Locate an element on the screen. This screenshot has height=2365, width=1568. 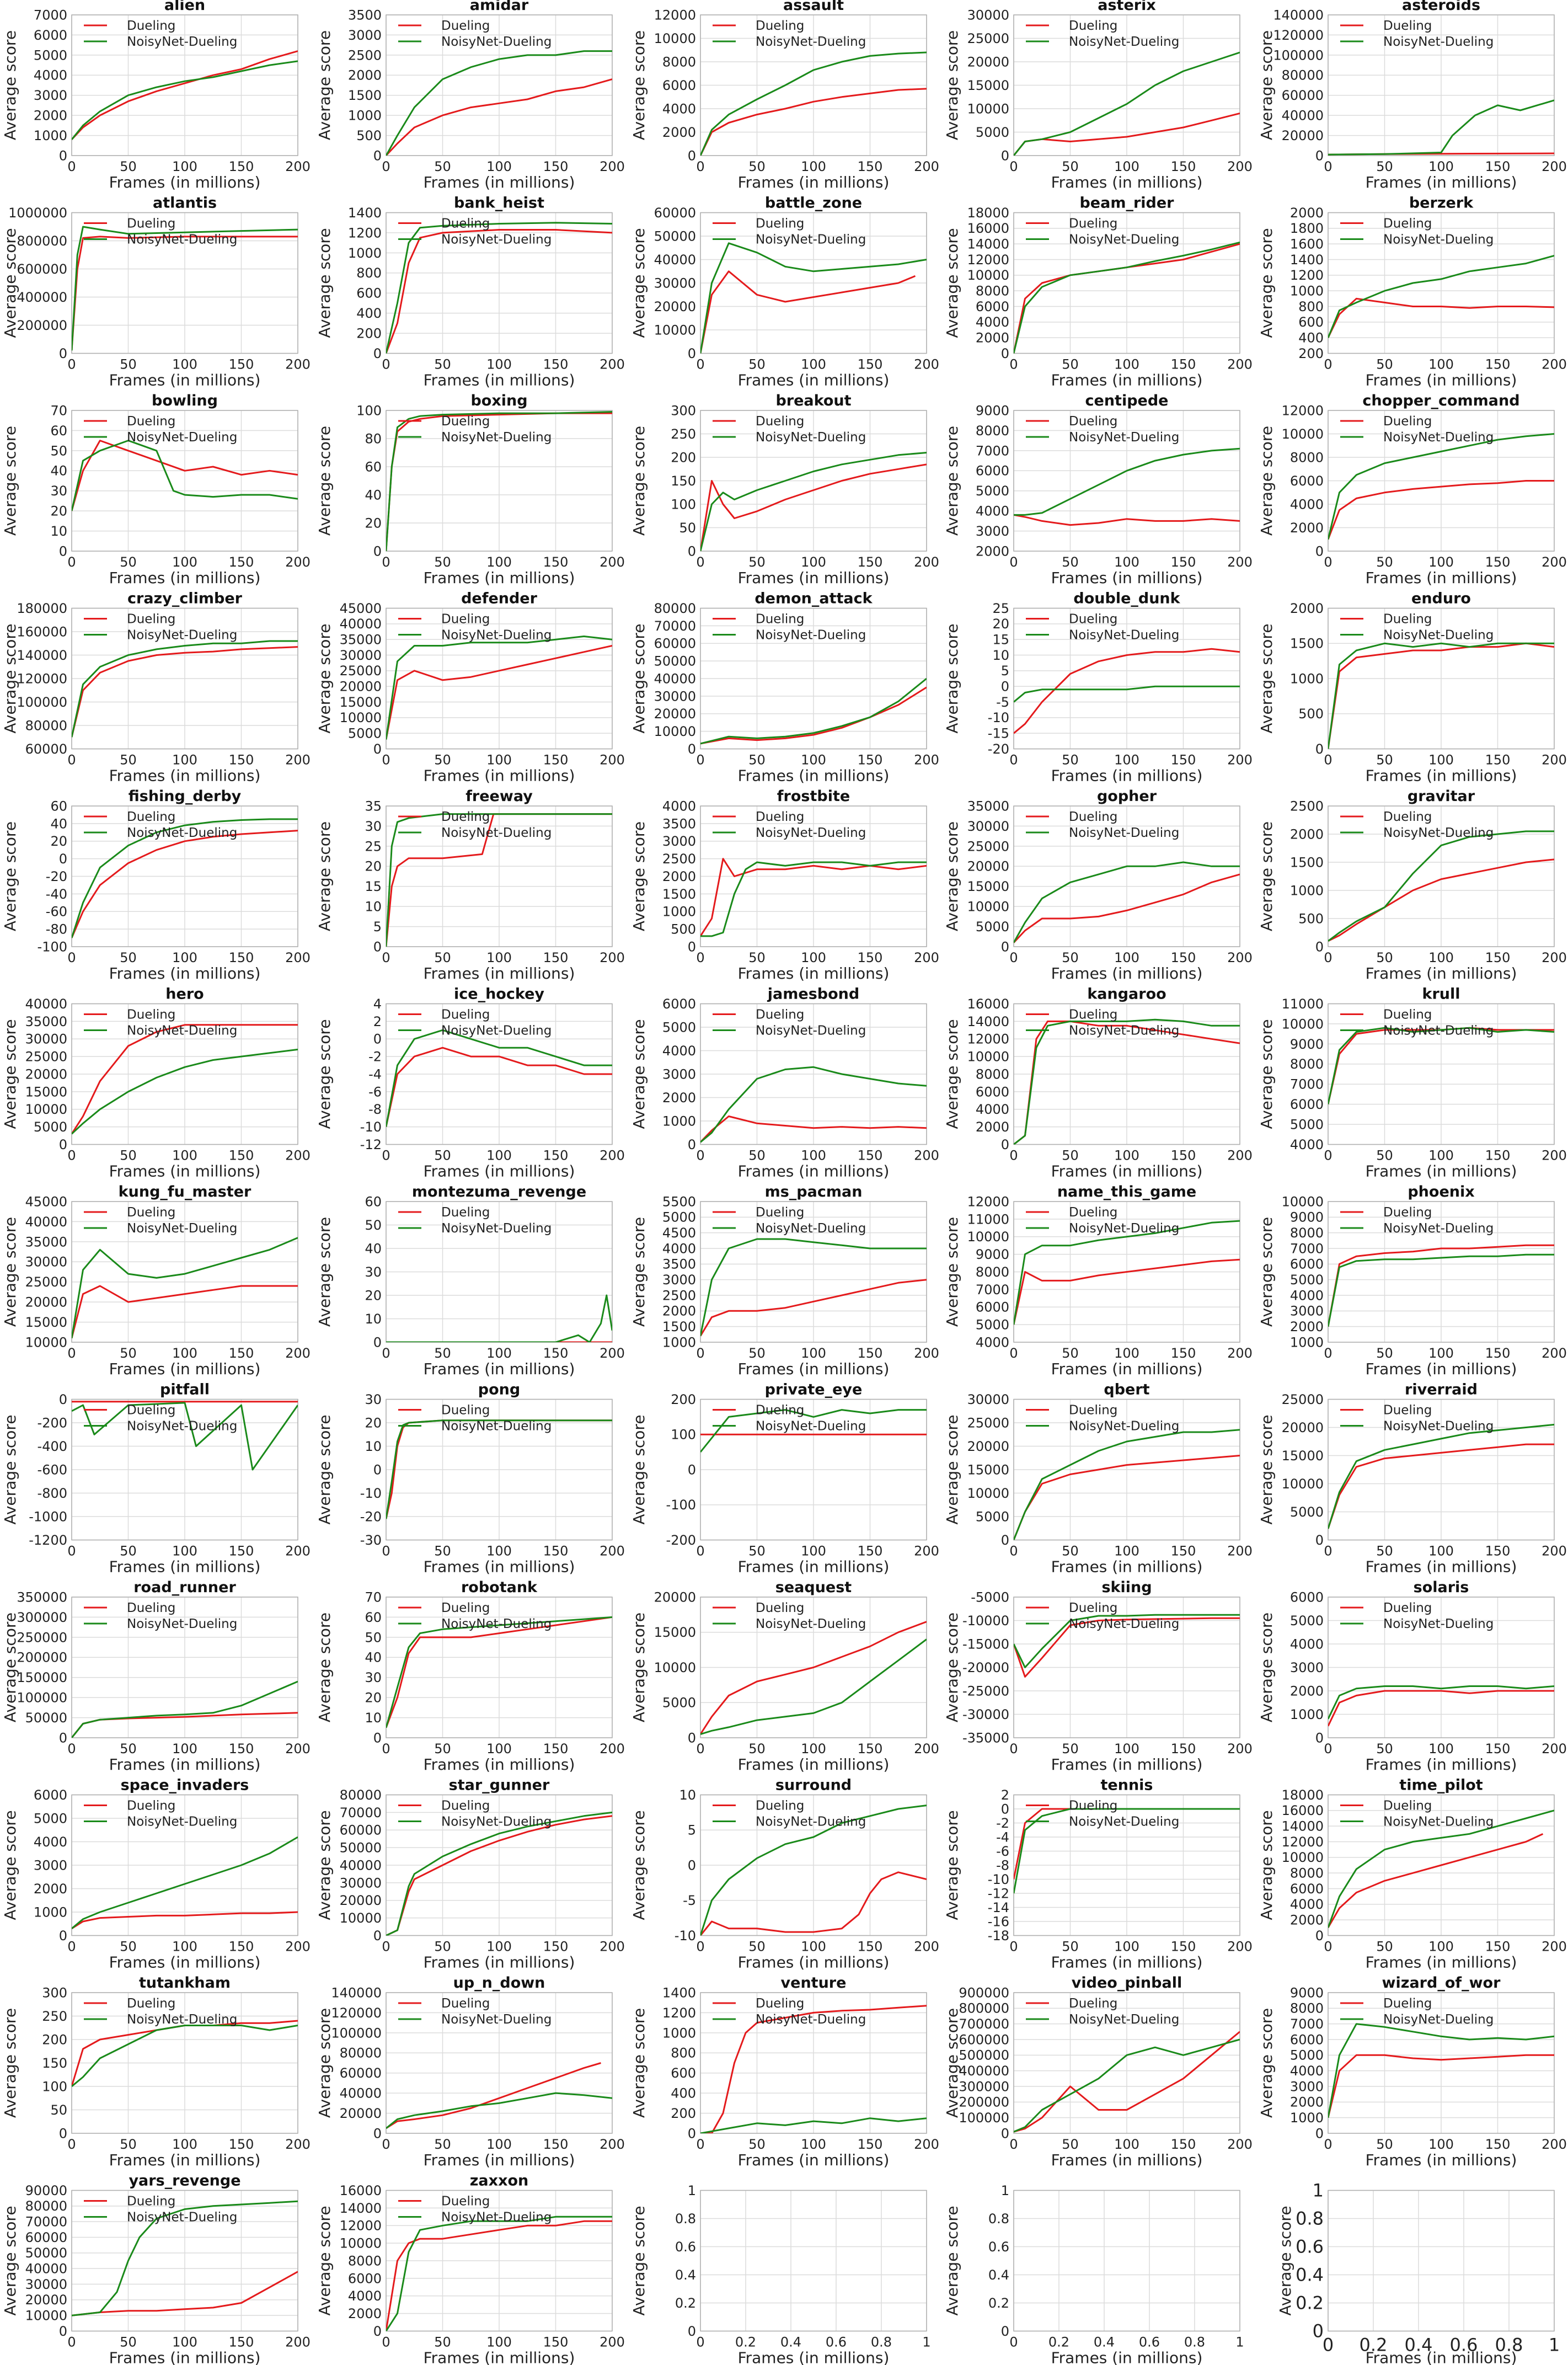
y-tick-label: -10 is located at coordinates (685, 1936).